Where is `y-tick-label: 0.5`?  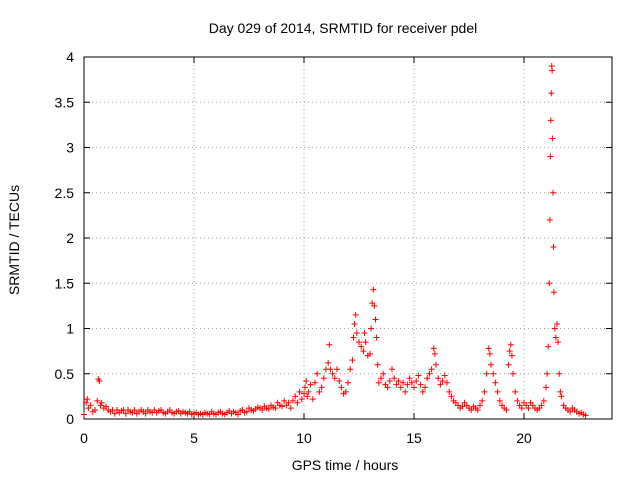
y-tick-label: 0.5 is located at coordinates (65, 374).